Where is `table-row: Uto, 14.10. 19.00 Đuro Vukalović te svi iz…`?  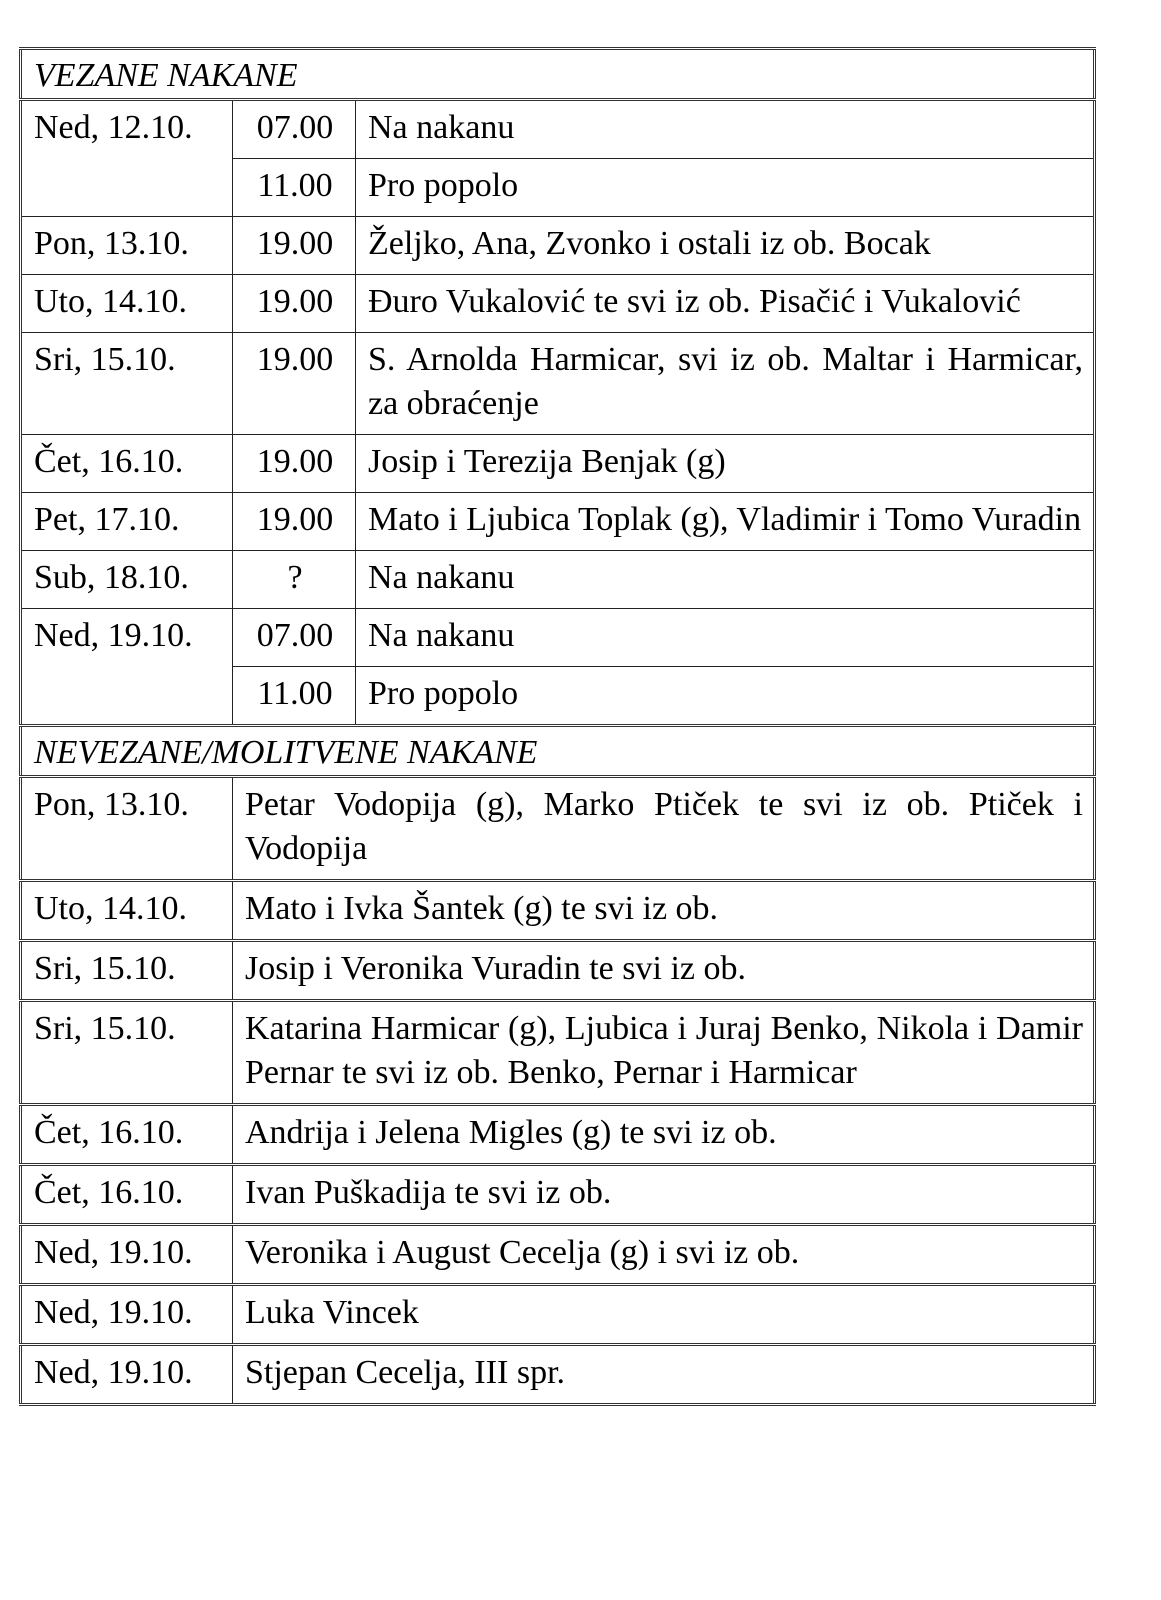 table-row: Uto, 14.10. 19.00 Đuro Vukalović te svi iz… is located at coordinates (557, 303).